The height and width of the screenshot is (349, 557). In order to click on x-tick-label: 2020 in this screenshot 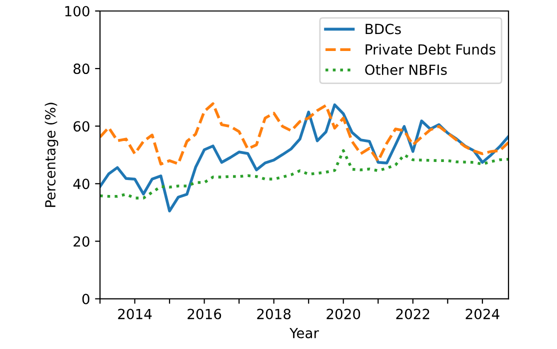, I will do `click(343, 314)`.